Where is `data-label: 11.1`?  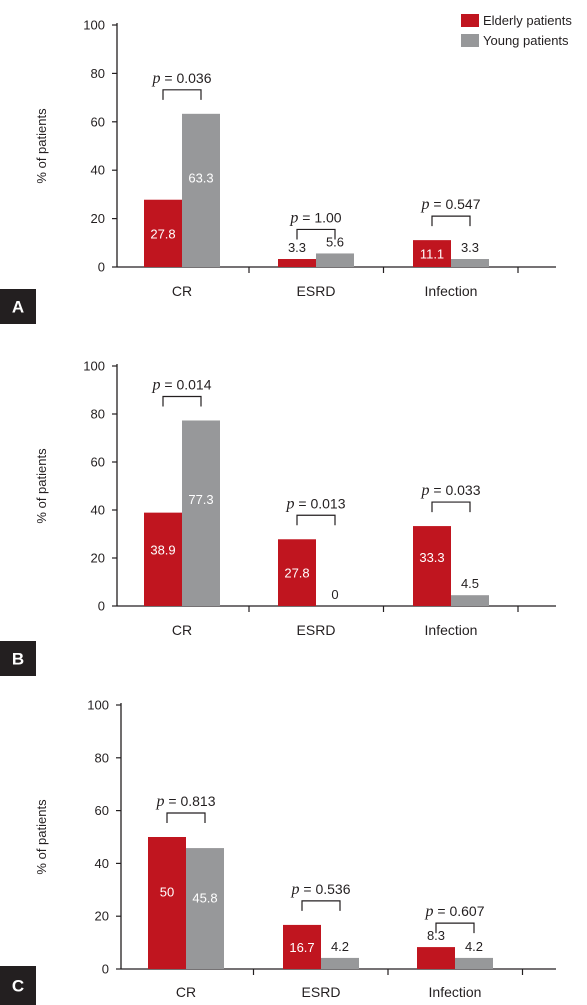 data-label: 11.1 is located at coordinates (432, 254).